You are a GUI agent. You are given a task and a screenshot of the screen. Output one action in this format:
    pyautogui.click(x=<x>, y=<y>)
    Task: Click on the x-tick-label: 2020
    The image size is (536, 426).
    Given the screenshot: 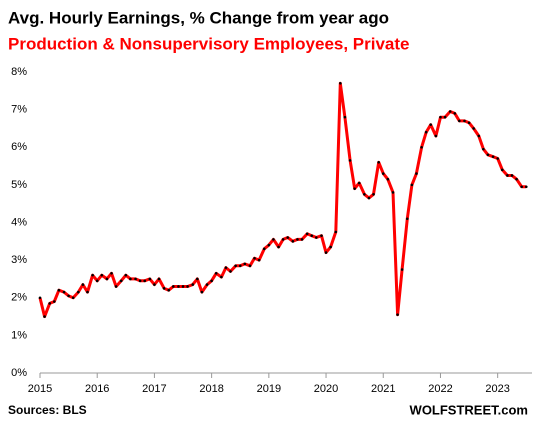 What is the action you would take?
    pyautogui.click(x=326, y=389)
    